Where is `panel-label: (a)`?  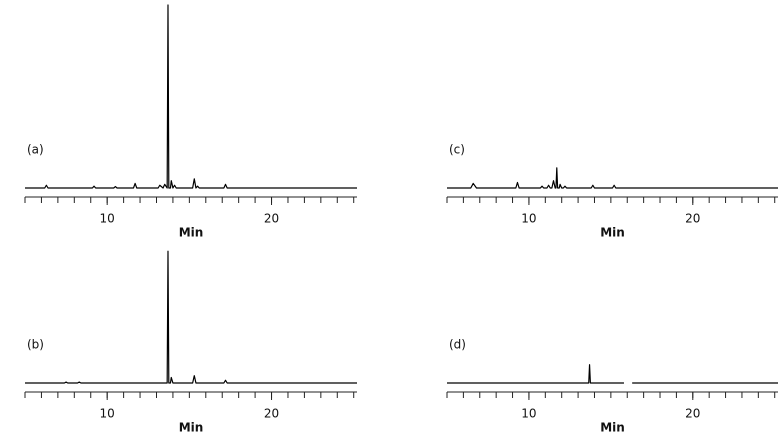
panel-label: (a) is located at coordinates (35, 150).